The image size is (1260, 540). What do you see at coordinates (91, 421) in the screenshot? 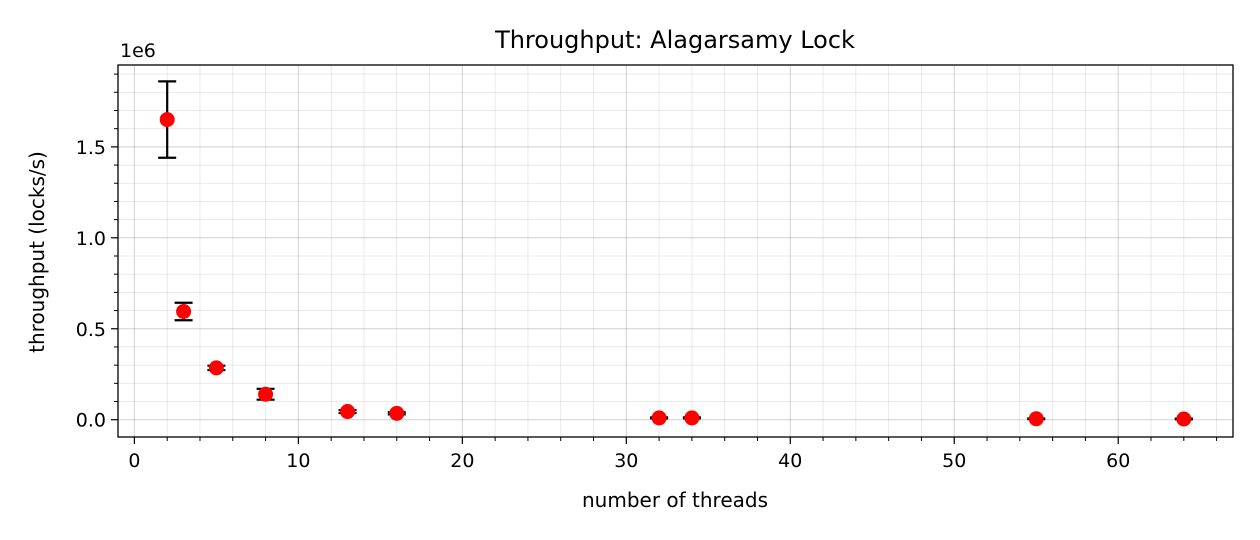
I see `y-tick-label: 0.0` at bounding box center [91, 421].